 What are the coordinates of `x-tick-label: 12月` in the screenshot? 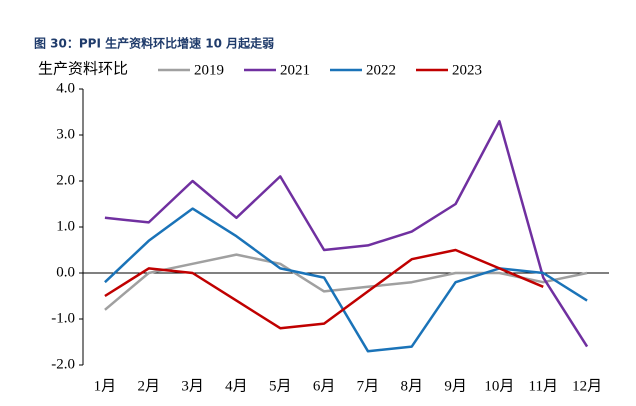 It's located at (587, 386).